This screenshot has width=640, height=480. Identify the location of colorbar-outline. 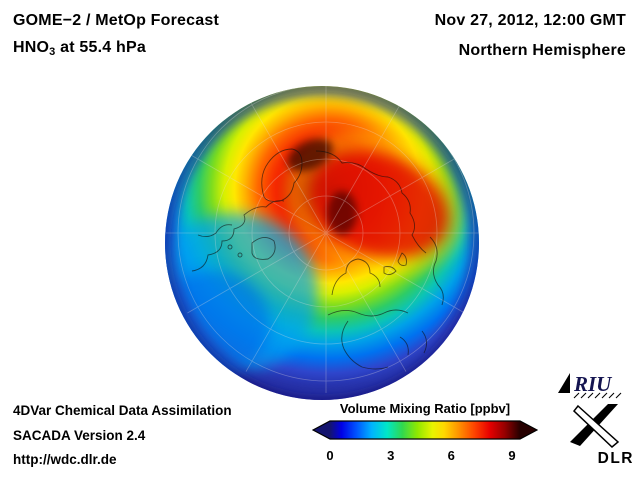
(425, 430).